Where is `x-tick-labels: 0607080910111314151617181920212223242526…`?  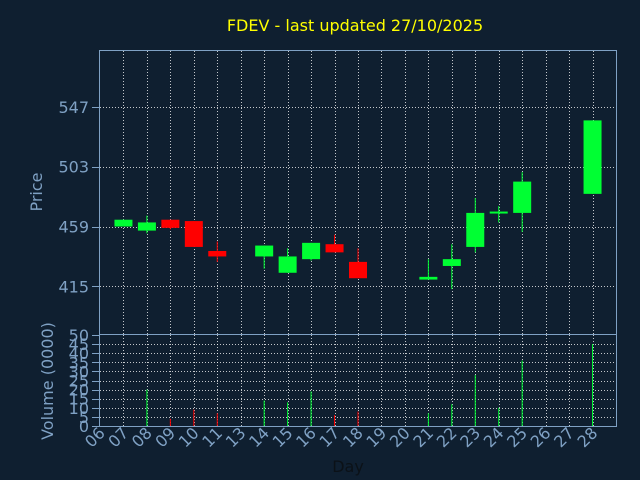
x-tick-labels: 0607080910111314151617181920212223242526… is located at coordinates (341, 437).